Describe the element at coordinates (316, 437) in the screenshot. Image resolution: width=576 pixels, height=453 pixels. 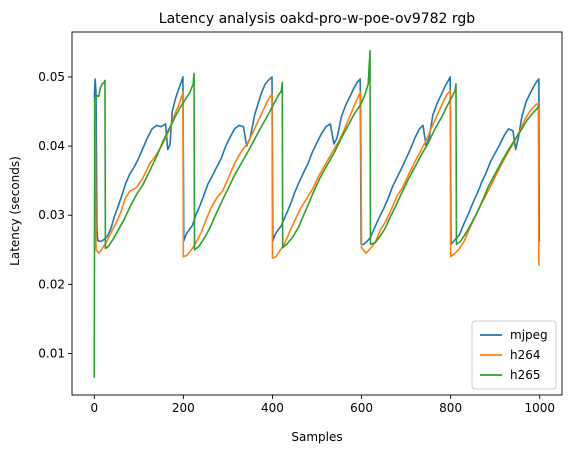
I see `x-axis-label: Samples` at that location.